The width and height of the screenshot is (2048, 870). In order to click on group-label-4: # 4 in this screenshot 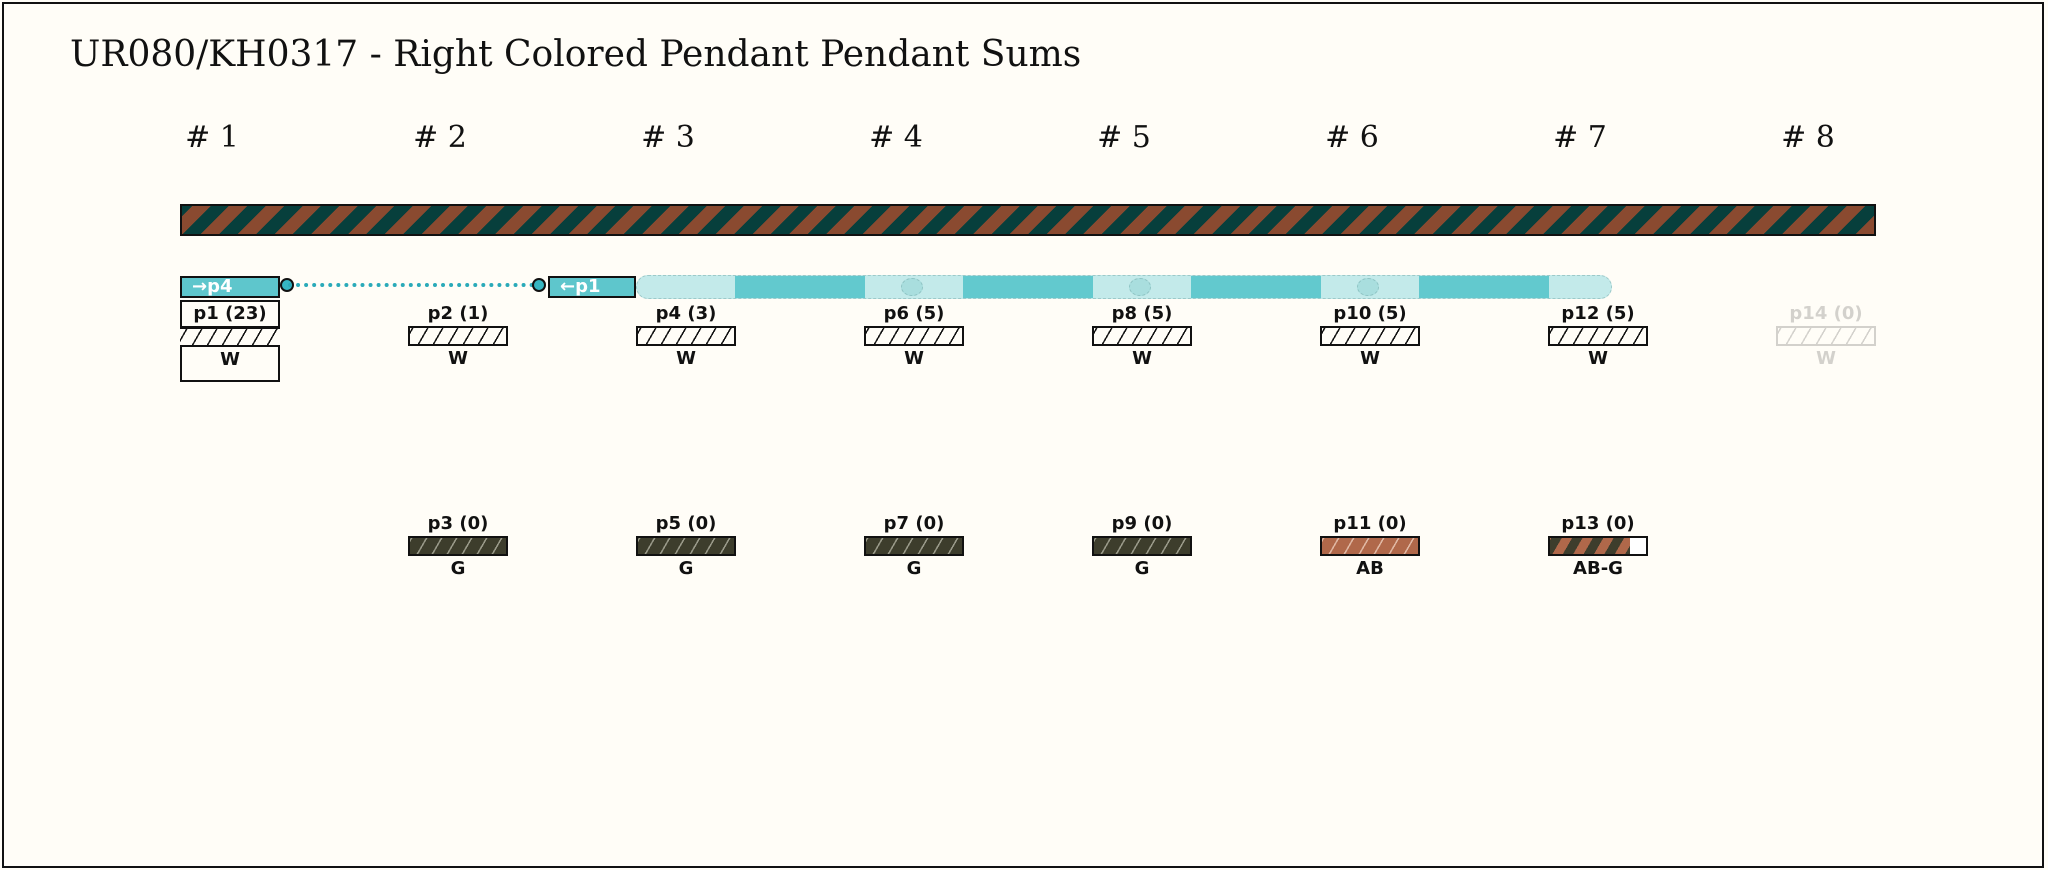, I will do `click(896, 137)`.